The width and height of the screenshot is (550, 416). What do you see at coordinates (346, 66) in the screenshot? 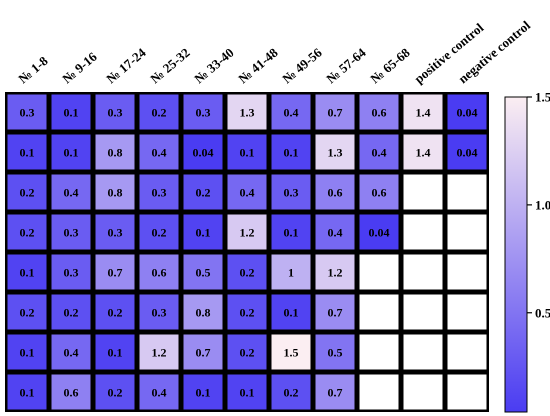
I see `column-label: № 57-64` at bounding box center [346, 66].